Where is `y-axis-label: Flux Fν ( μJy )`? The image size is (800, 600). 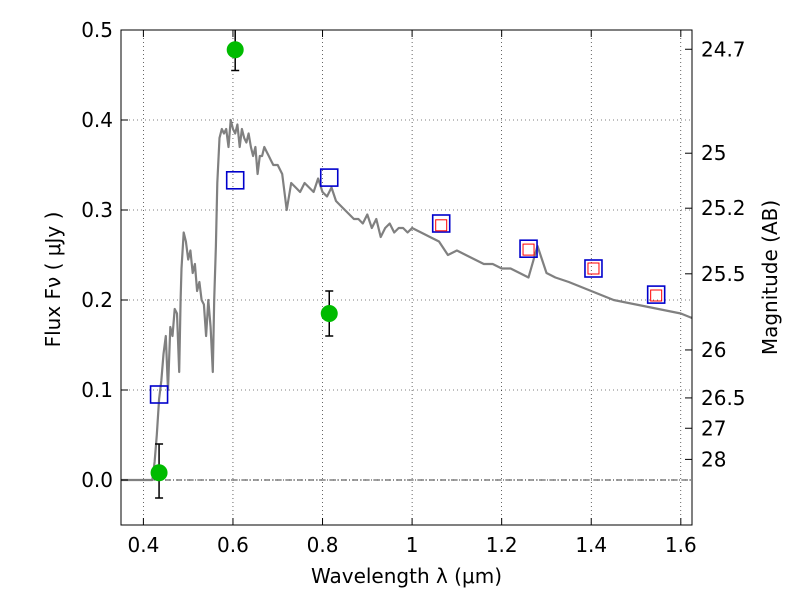
y-axis-label: Flux Fν ( μJy ) is located at coordinates (53, 280).